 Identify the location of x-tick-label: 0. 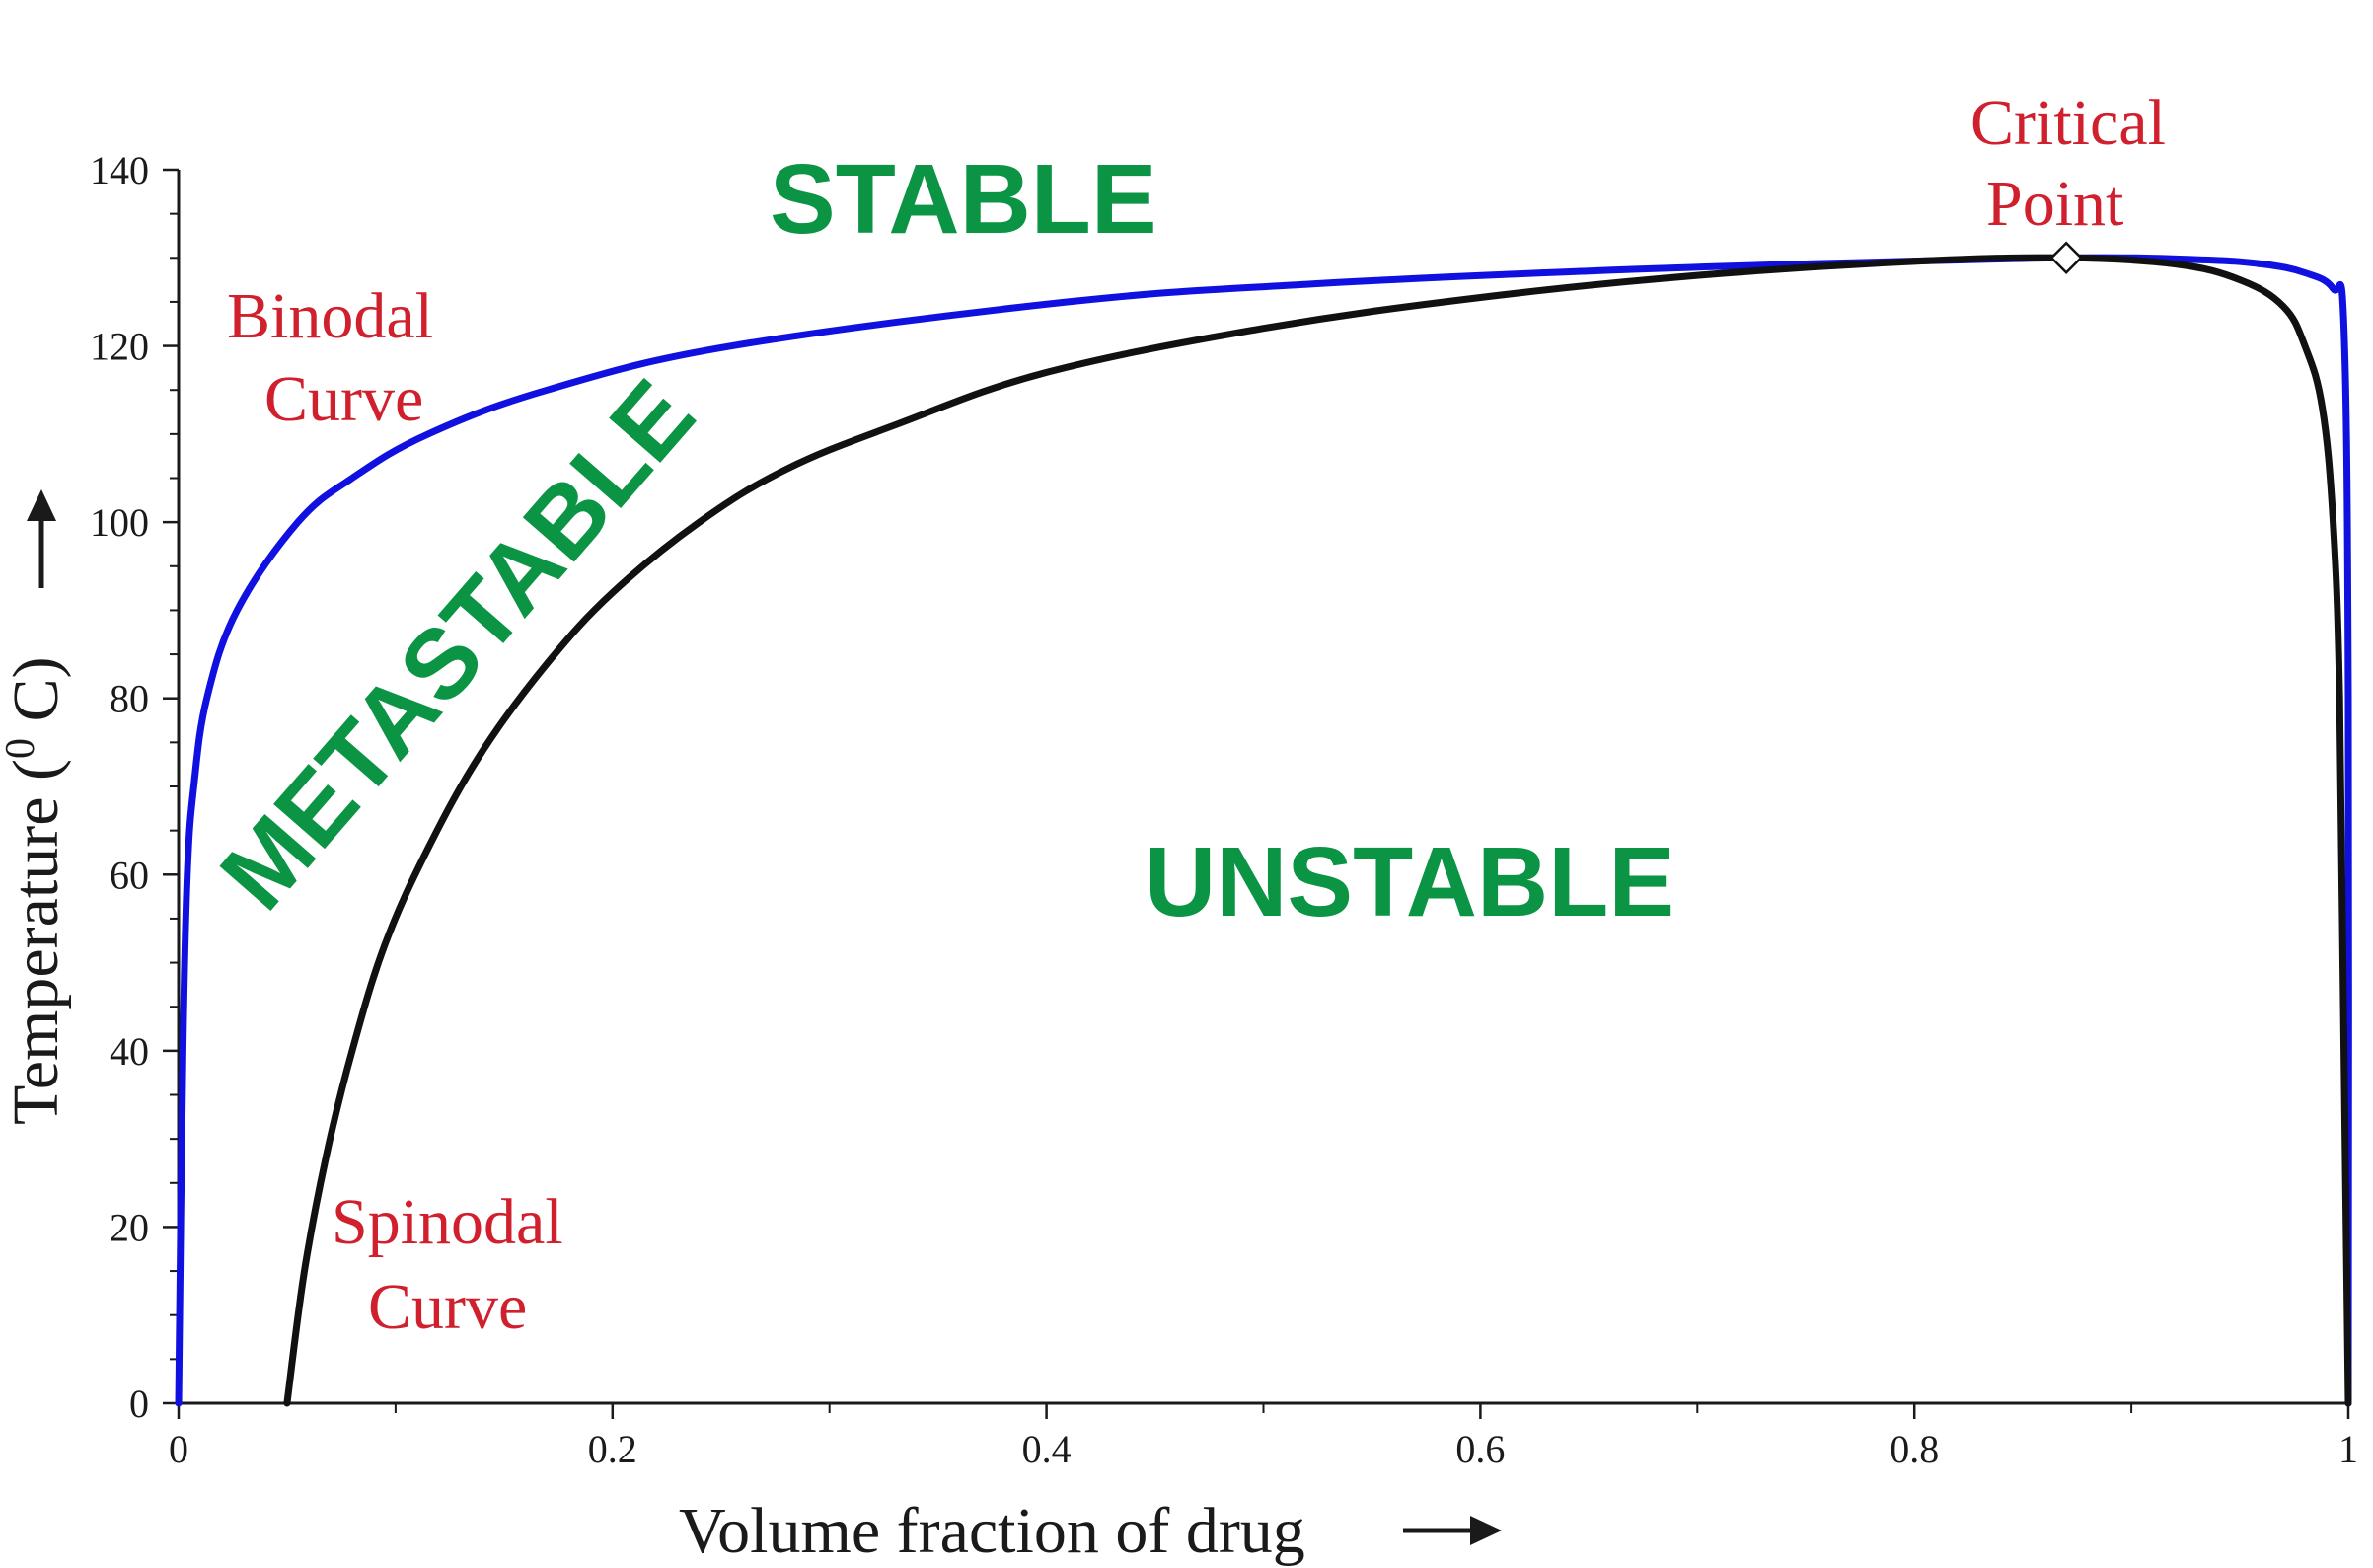
(178, 1449).